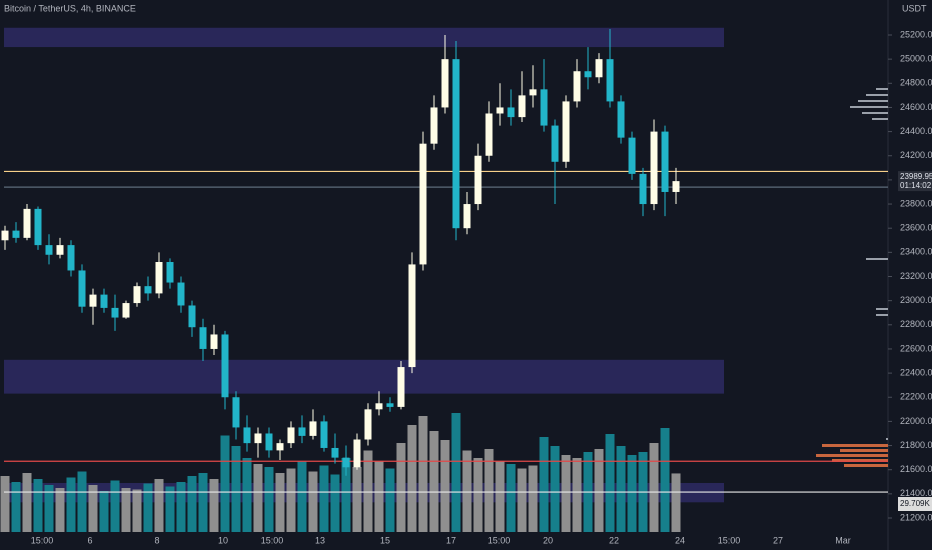  I want to click on x-tick-label: 13, so click(320, 540).